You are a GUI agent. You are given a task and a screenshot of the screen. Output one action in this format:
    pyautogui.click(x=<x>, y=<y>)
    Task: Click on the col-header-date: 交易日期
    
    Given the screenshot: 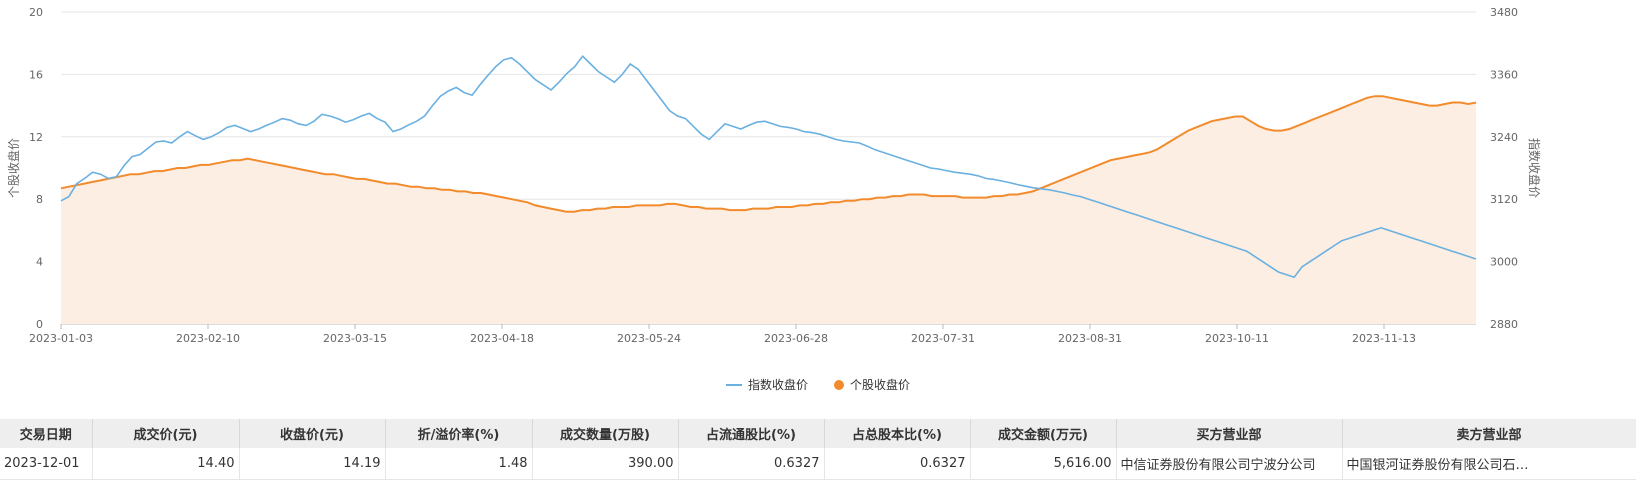 What is the action you would take?
    pyautogui.click(x=46, y=433)
    